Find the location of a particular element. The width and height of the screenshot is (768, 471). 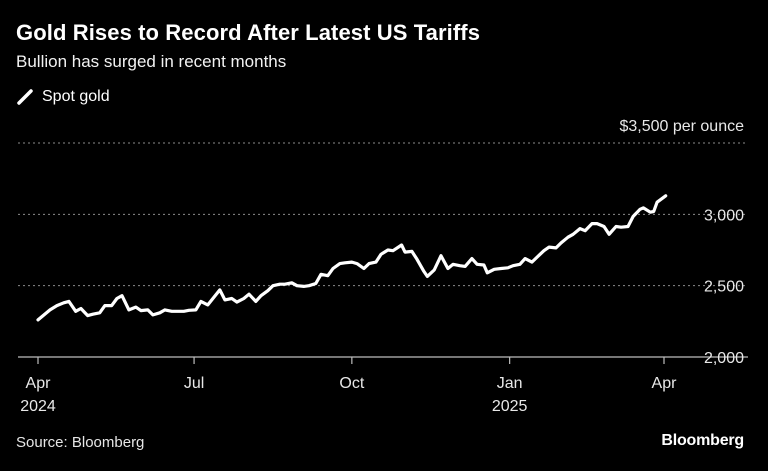

legend-swatch-icon is located at coordinates (25, 97).